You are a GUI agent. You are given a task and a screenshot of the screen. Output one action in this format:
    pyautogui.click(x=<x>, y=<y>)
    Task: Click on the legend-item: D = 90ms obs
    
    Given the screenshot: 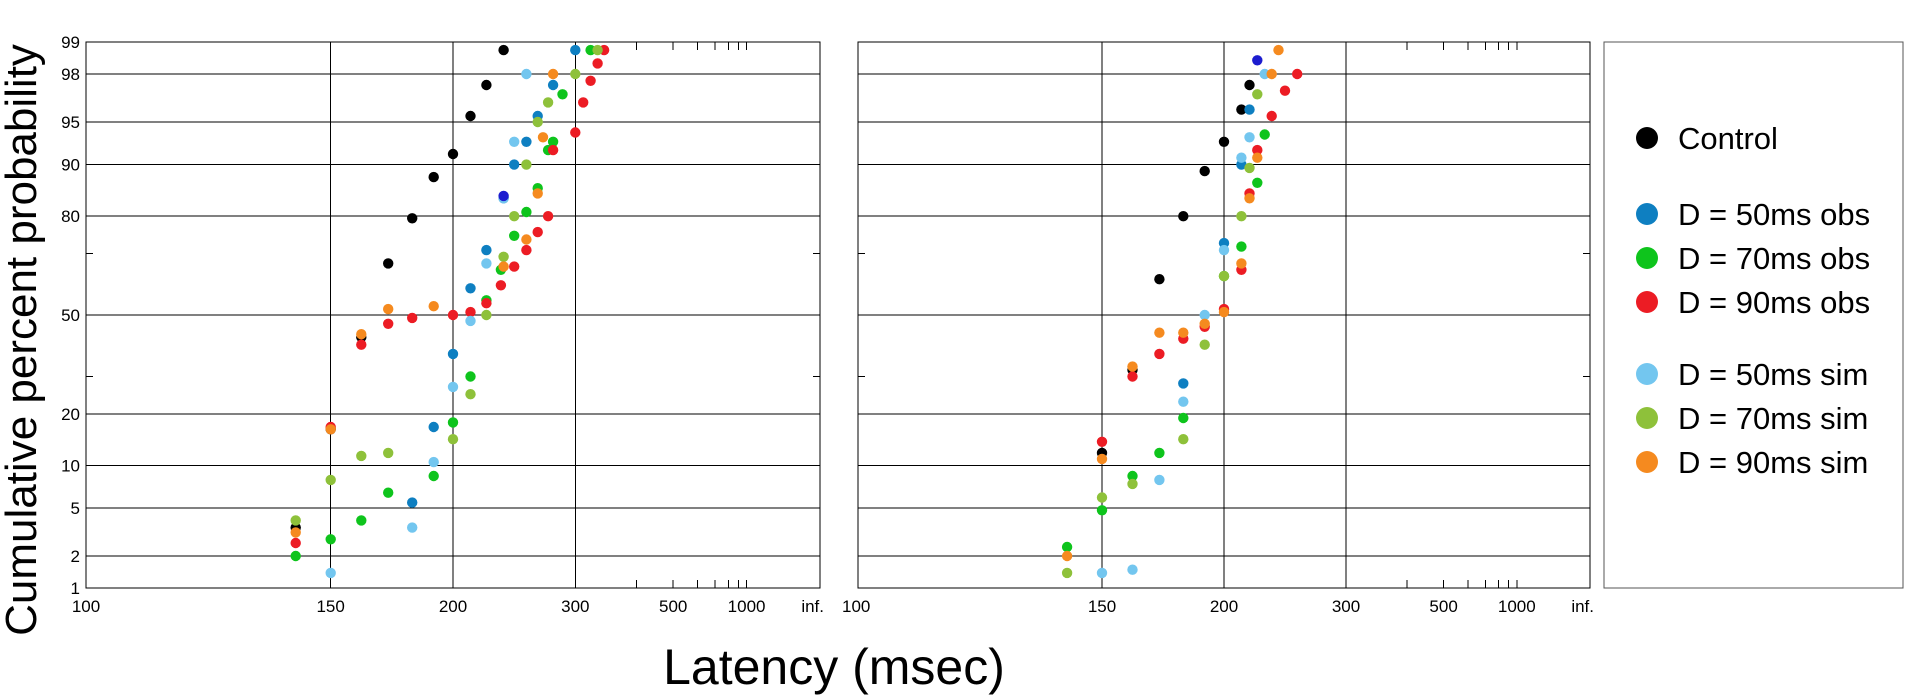 What is the action you would take?
    pyautogui.click(x=1753, y=302)
    